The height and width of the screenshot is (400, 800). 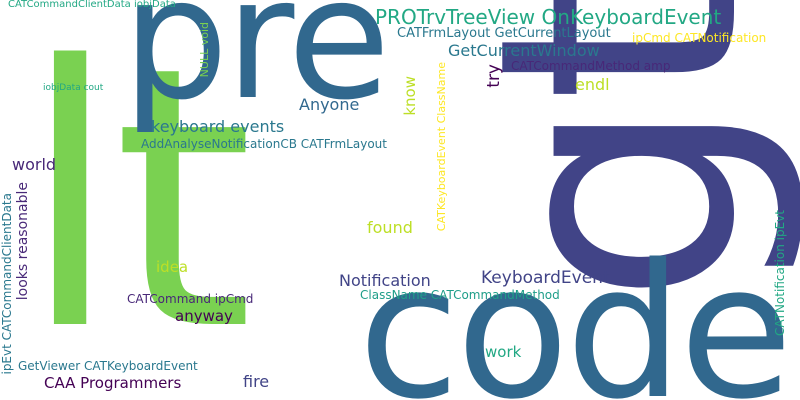 I want to click on word-idea: idea, so click(x=172, y=267).